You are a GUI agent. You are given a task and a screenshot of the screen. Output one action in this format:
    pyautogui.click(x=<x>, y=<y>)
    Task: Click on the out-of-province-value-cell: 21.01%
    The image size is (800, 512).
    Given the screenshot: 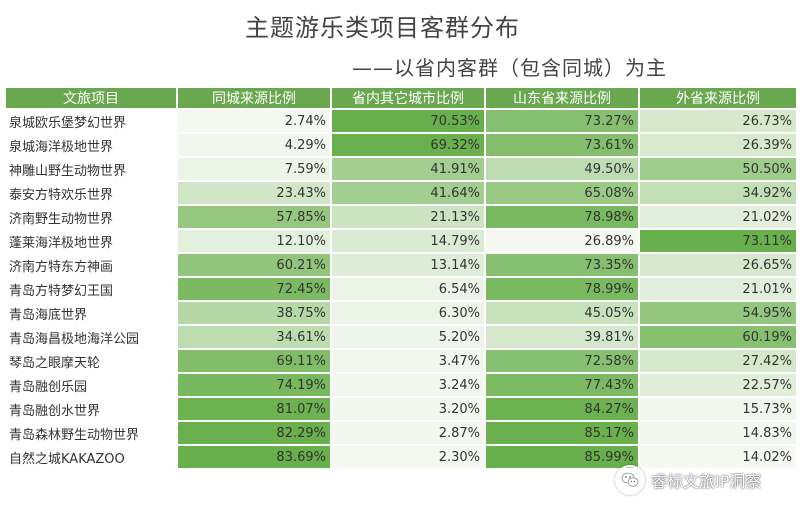 What is the action you would take?
    pyautogui.click(x=718, y=289)
    